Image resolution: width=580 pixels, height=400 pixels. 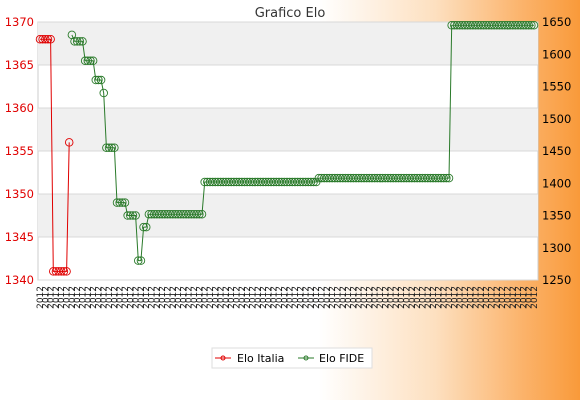 What do you see at coordinates (19, 22) in the screenshot?
I see `left-tick-label: 1370` at bounding box center [19, 22].